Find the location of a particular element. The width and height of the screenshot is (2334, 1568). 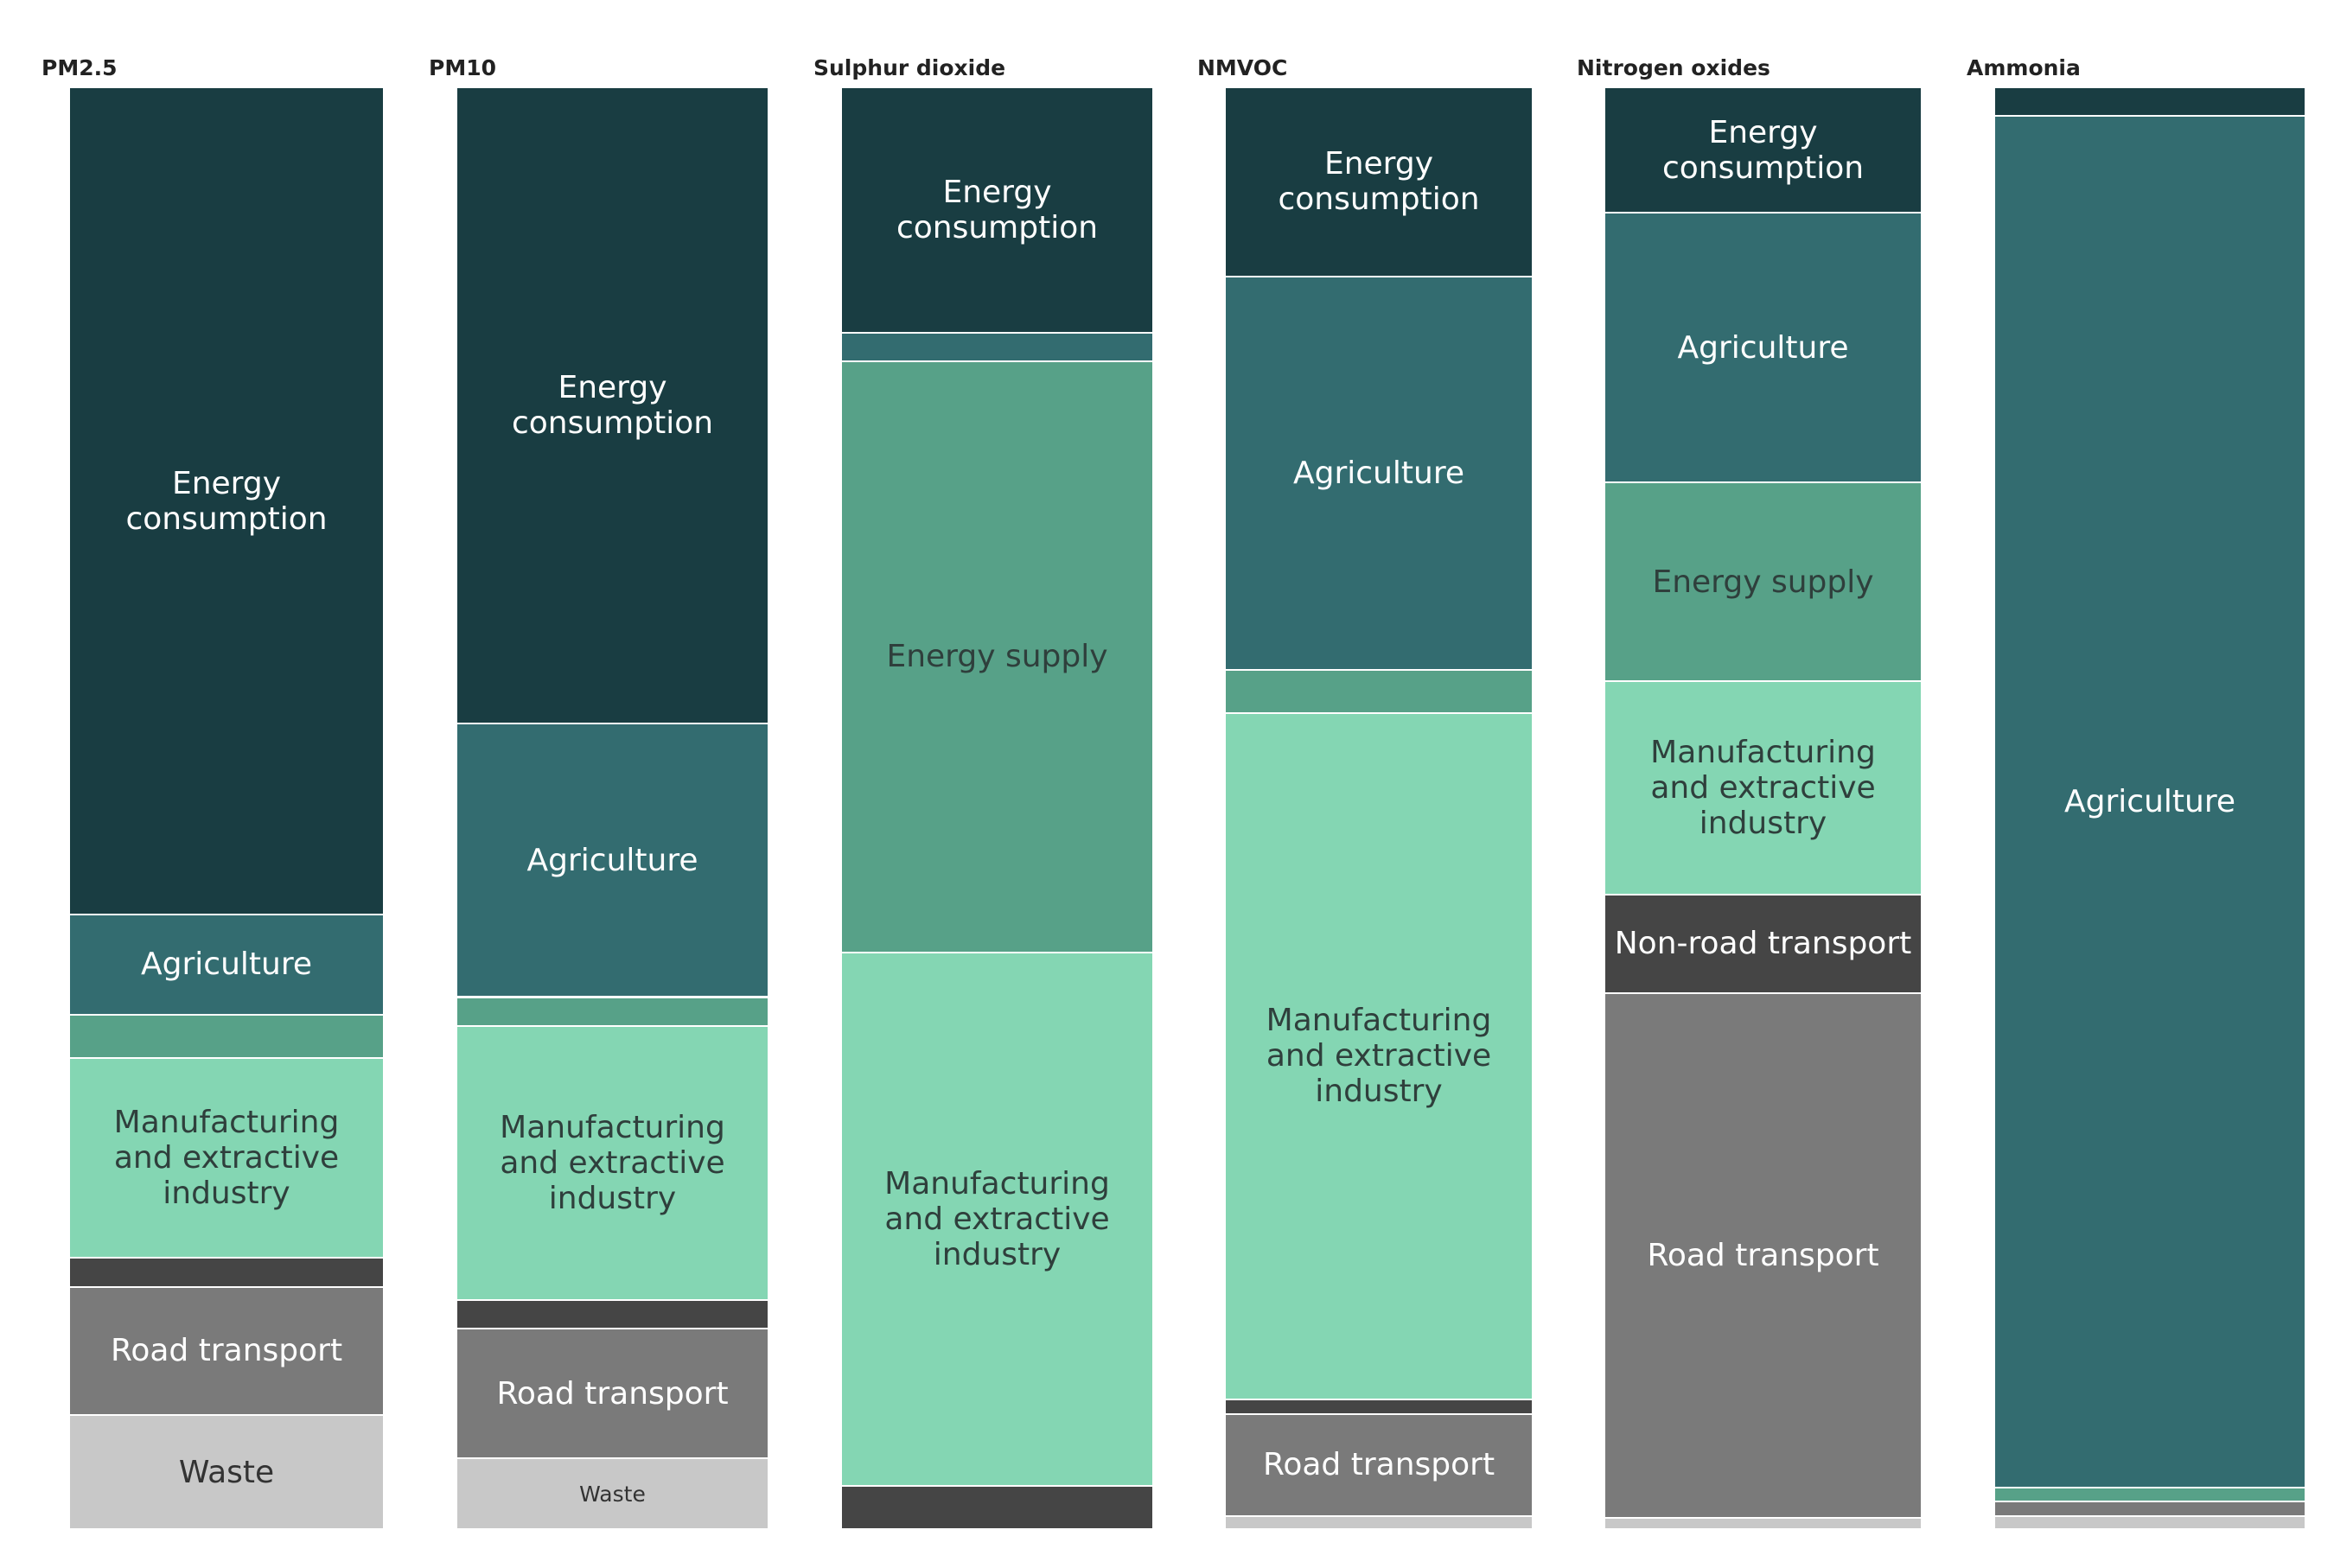

bar-segment-nmvoc-agriculture: Agriculture is located at coordinates (1379, 474).